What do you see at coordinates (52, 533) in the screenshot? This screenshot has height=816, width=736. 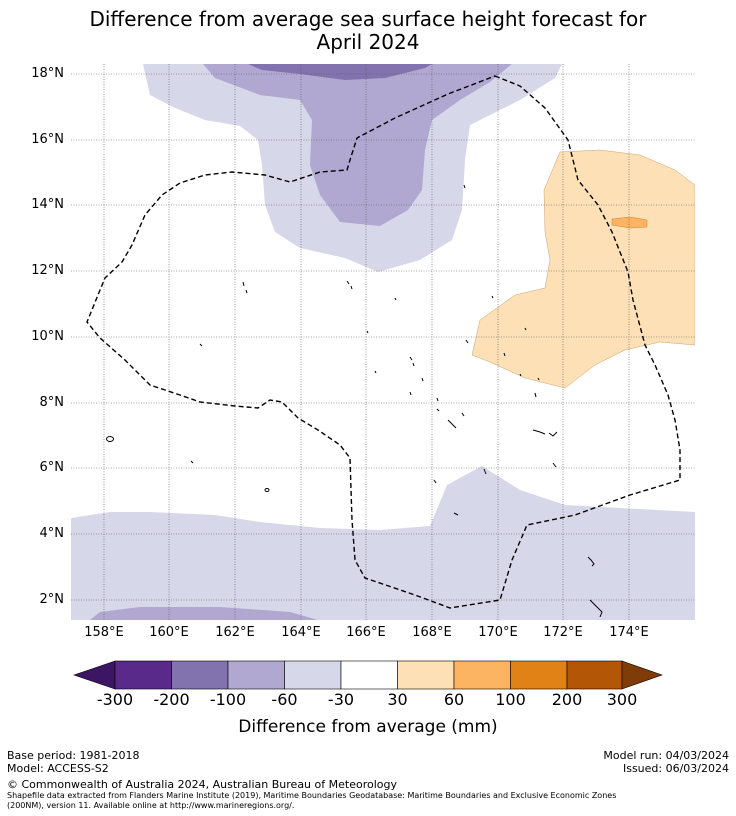 I see `lat-label-4n: 4°N` at bounding box center [52, 533].